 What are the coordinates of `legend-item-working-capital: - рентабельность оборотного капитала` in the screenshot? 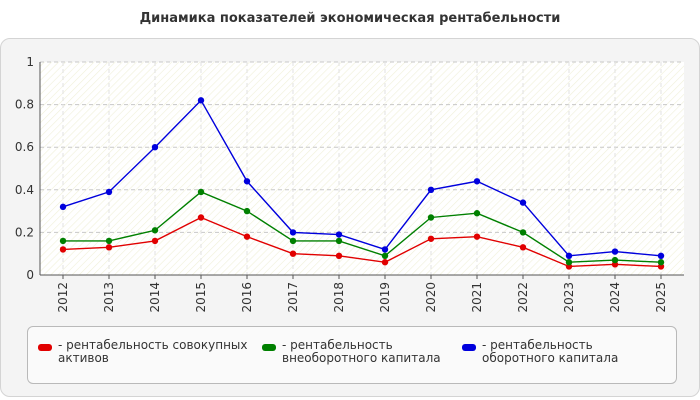 It's located at (564, 352).